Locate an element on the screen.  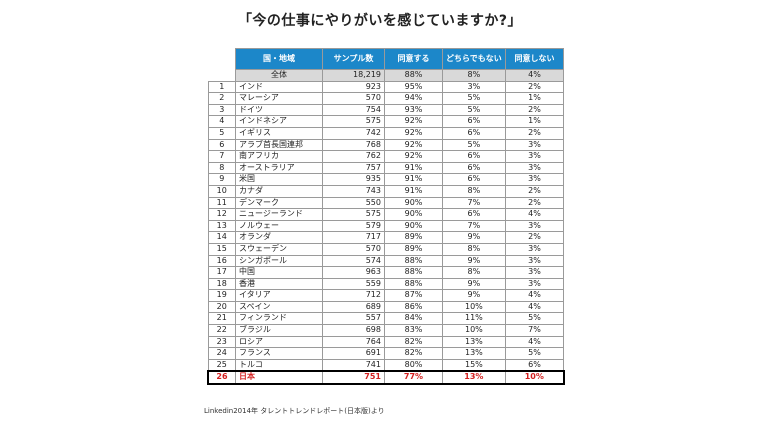
cell-agree: 90% is located at coordinates (413, 226).